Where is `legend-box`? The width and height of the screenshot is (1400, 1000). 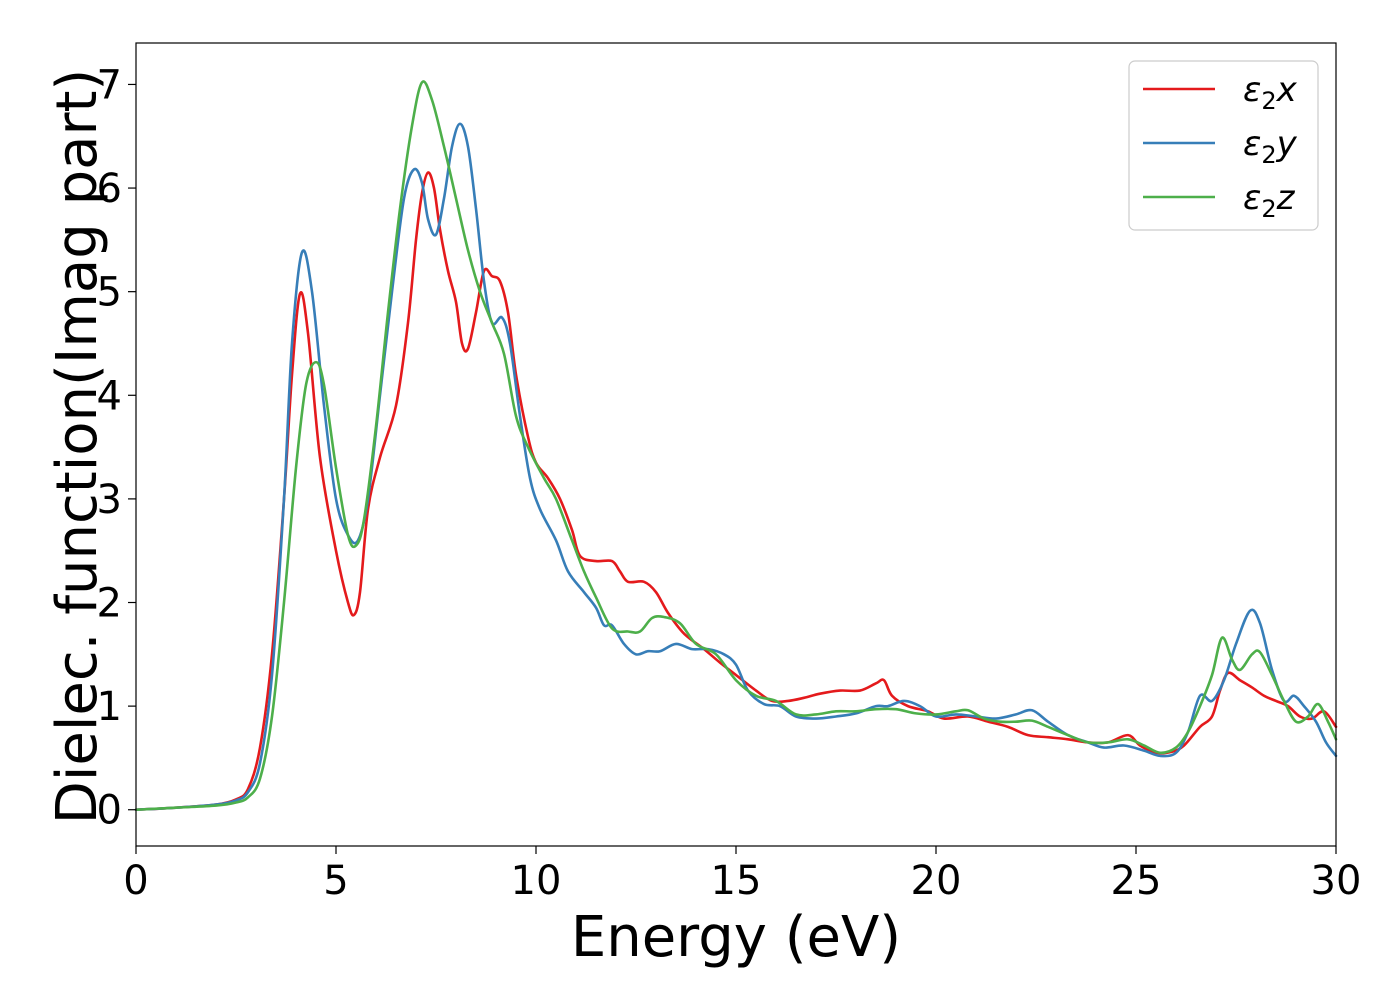
legend-box is located at coordinates (1223, 145).